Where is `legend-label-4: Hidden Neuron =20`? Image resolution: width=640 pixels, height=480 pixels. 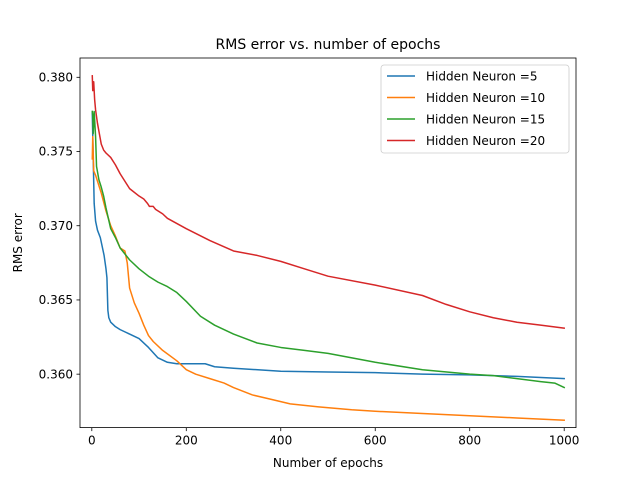 legend-label-4: Hidden Neuron =20 is located at coordinates (485, 141).